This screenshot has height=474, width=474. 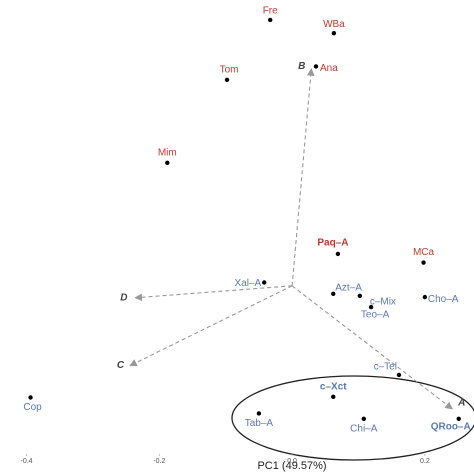 I want to click on point-label: Azt–A, so click(x=348, y=287).